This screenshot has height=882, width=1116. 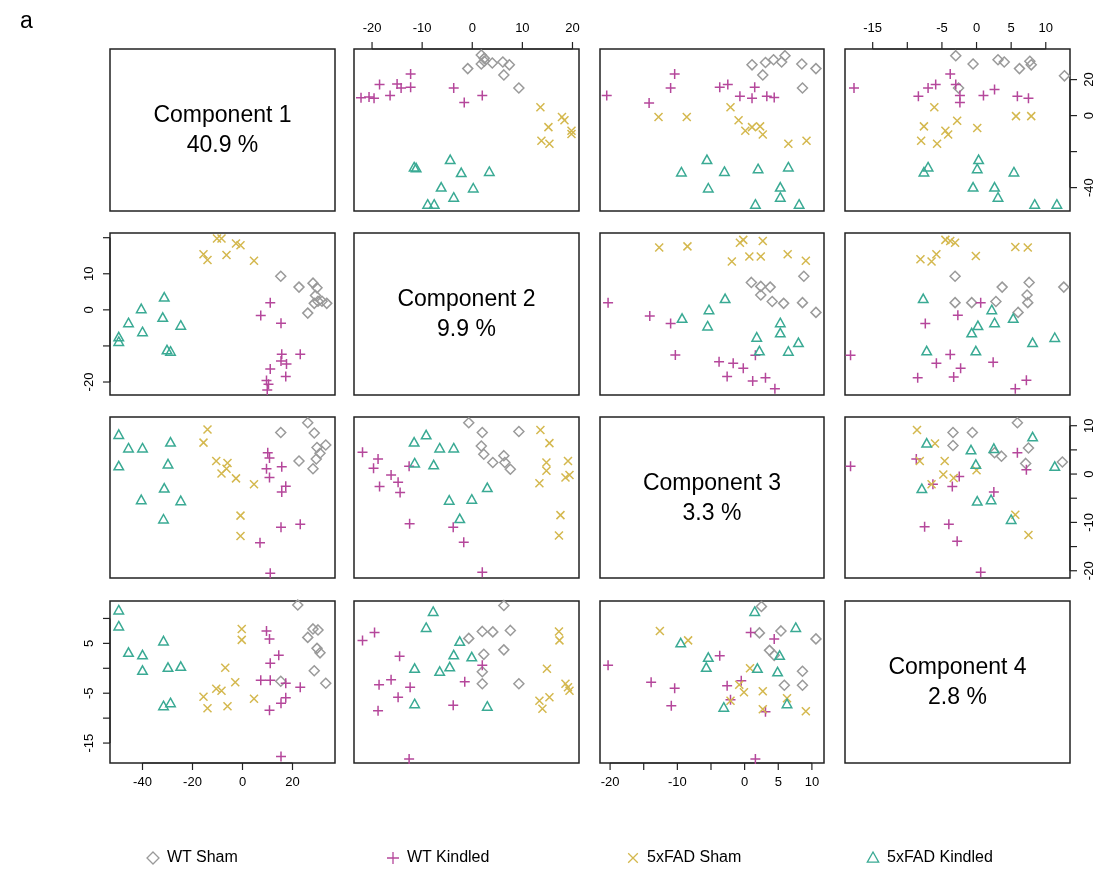 What do you see at coordinates (422, 28) in the screenshot?
I see `x-tick-label: -10` at bounding box center [422, 28].